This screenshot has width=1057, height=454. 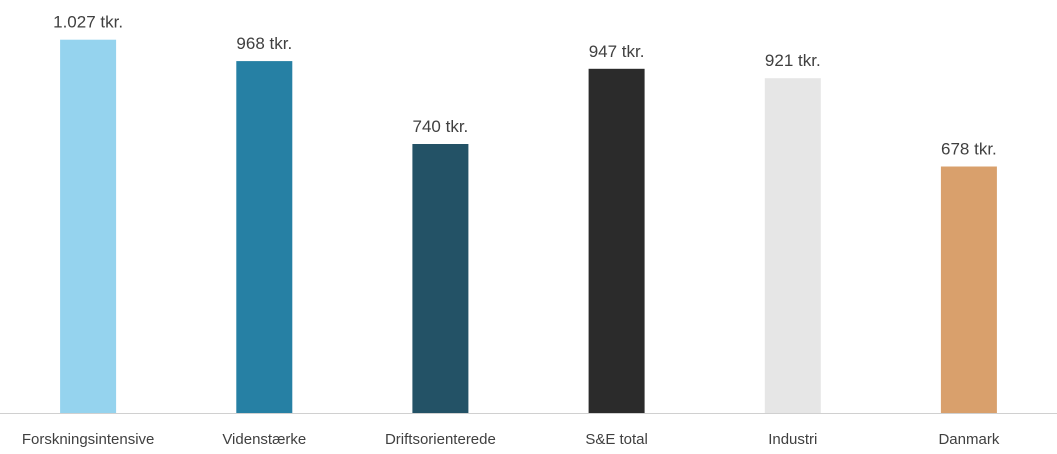 What do you see at coordinates (264, 237) in the screenshot?
I see `bar-videnst-rke` at bounding box center [264, 237].